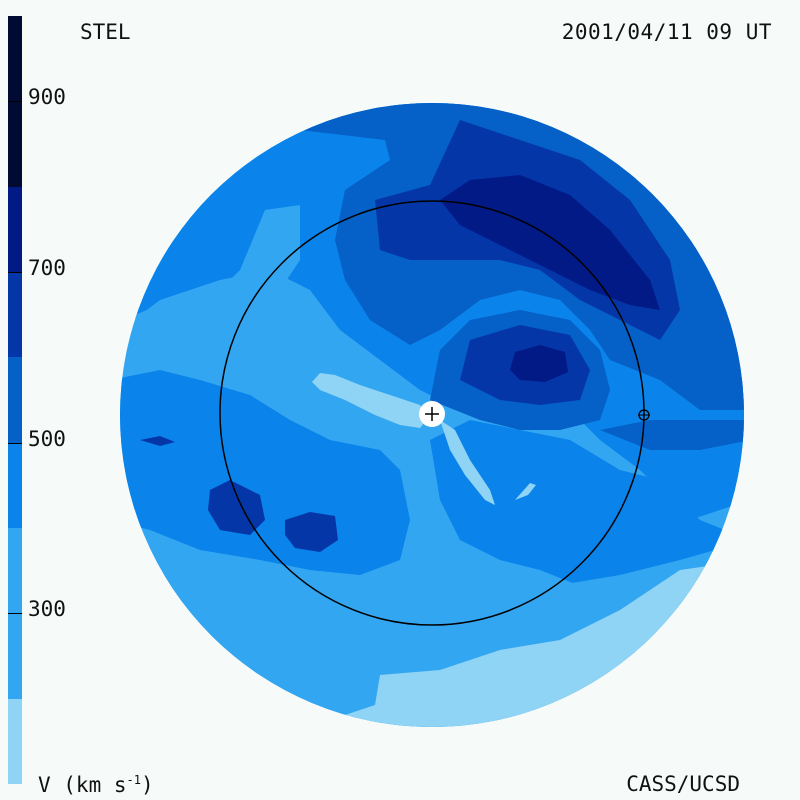  I want to click on unit-label-close: ), so click(147, 785).